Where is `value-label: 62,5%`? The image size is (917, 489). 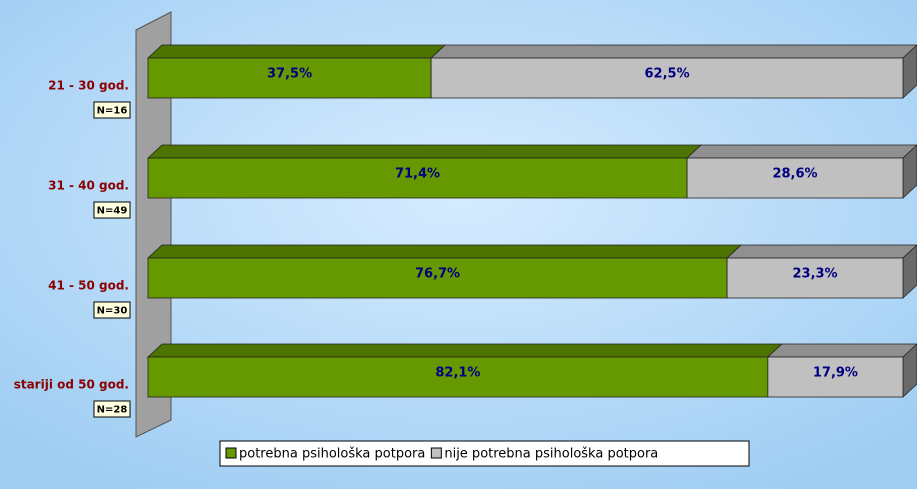
value-label: 62,5% is located at coordinates (667, 74).